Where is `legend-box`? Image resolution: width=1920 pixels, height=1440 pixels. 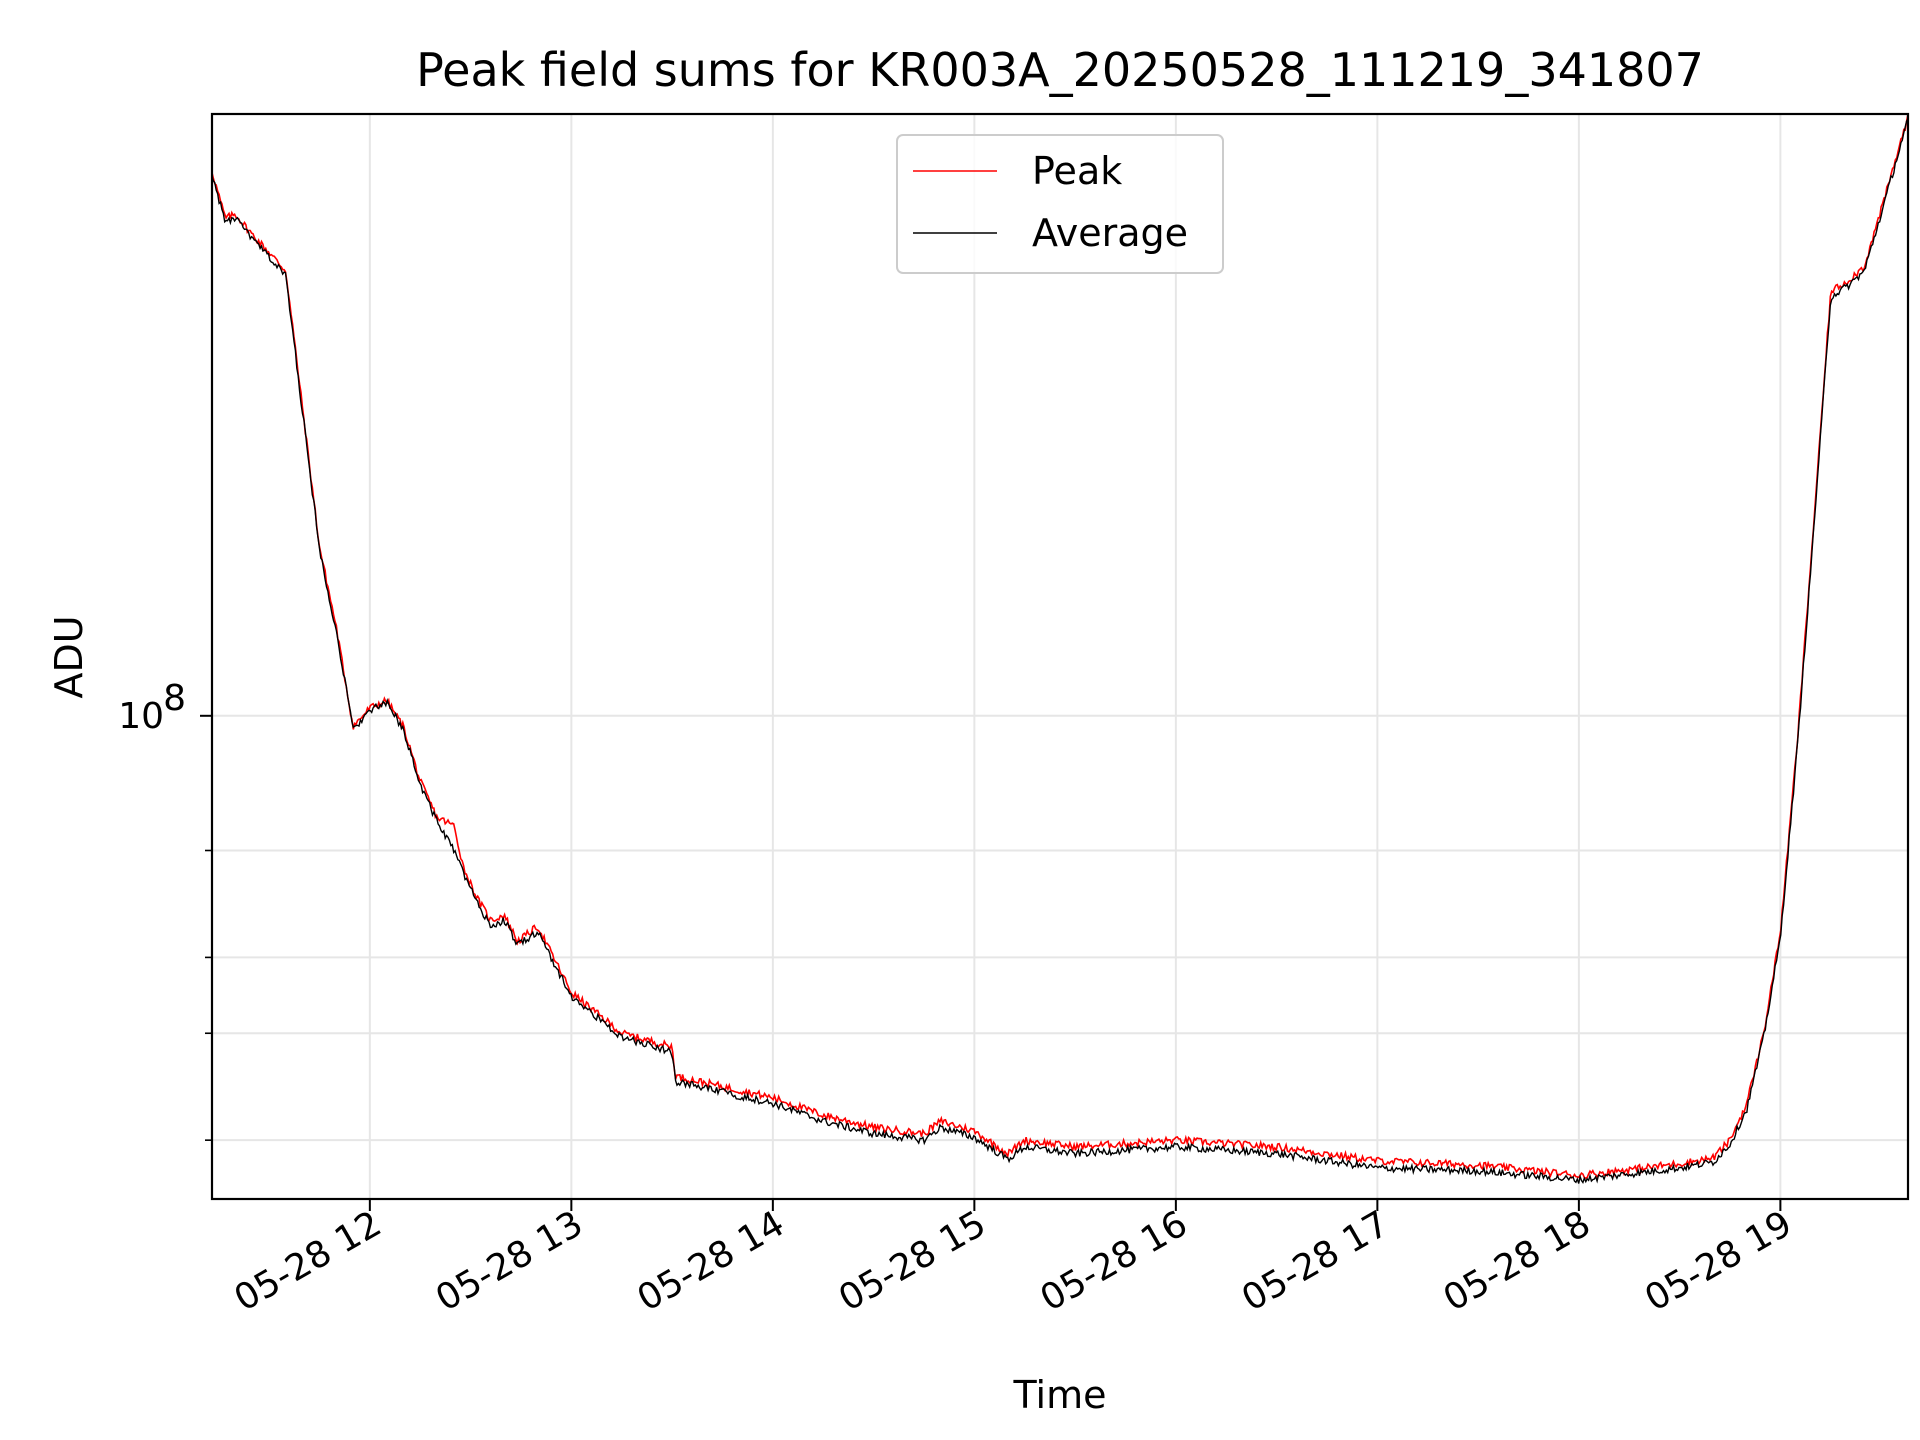 legend-box is located at coordinates (1060, 204).